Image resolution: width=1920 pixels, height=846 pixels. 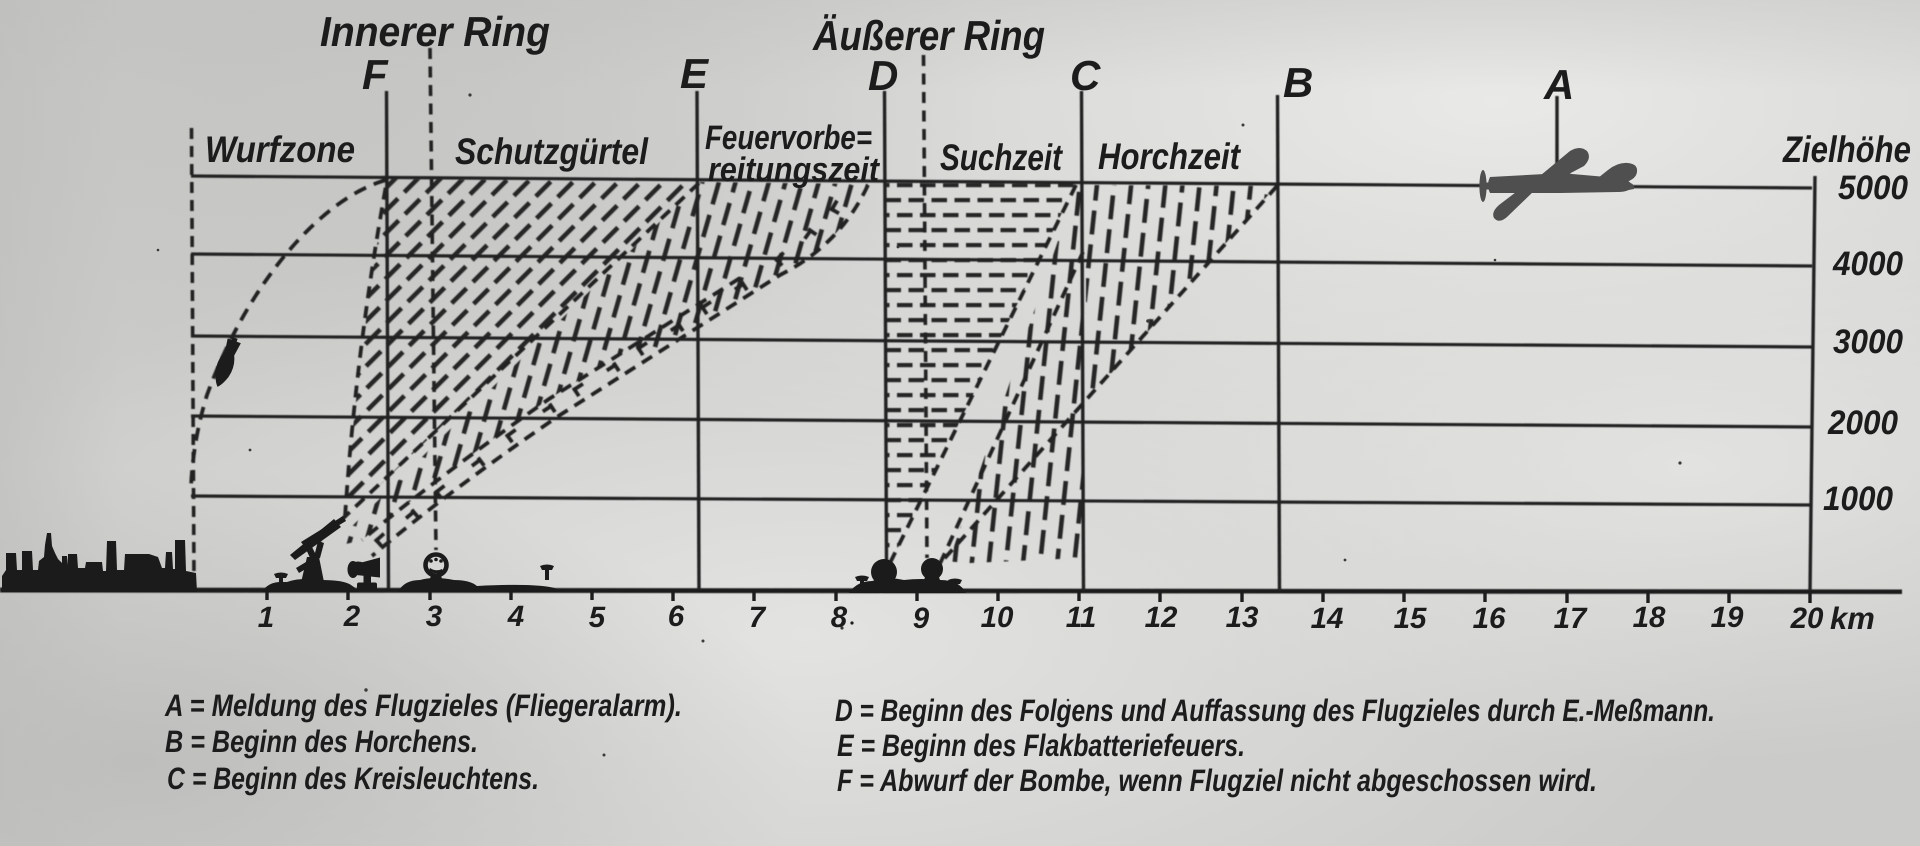 I want to click on svg-text: 3, so click(x=434, y=616).